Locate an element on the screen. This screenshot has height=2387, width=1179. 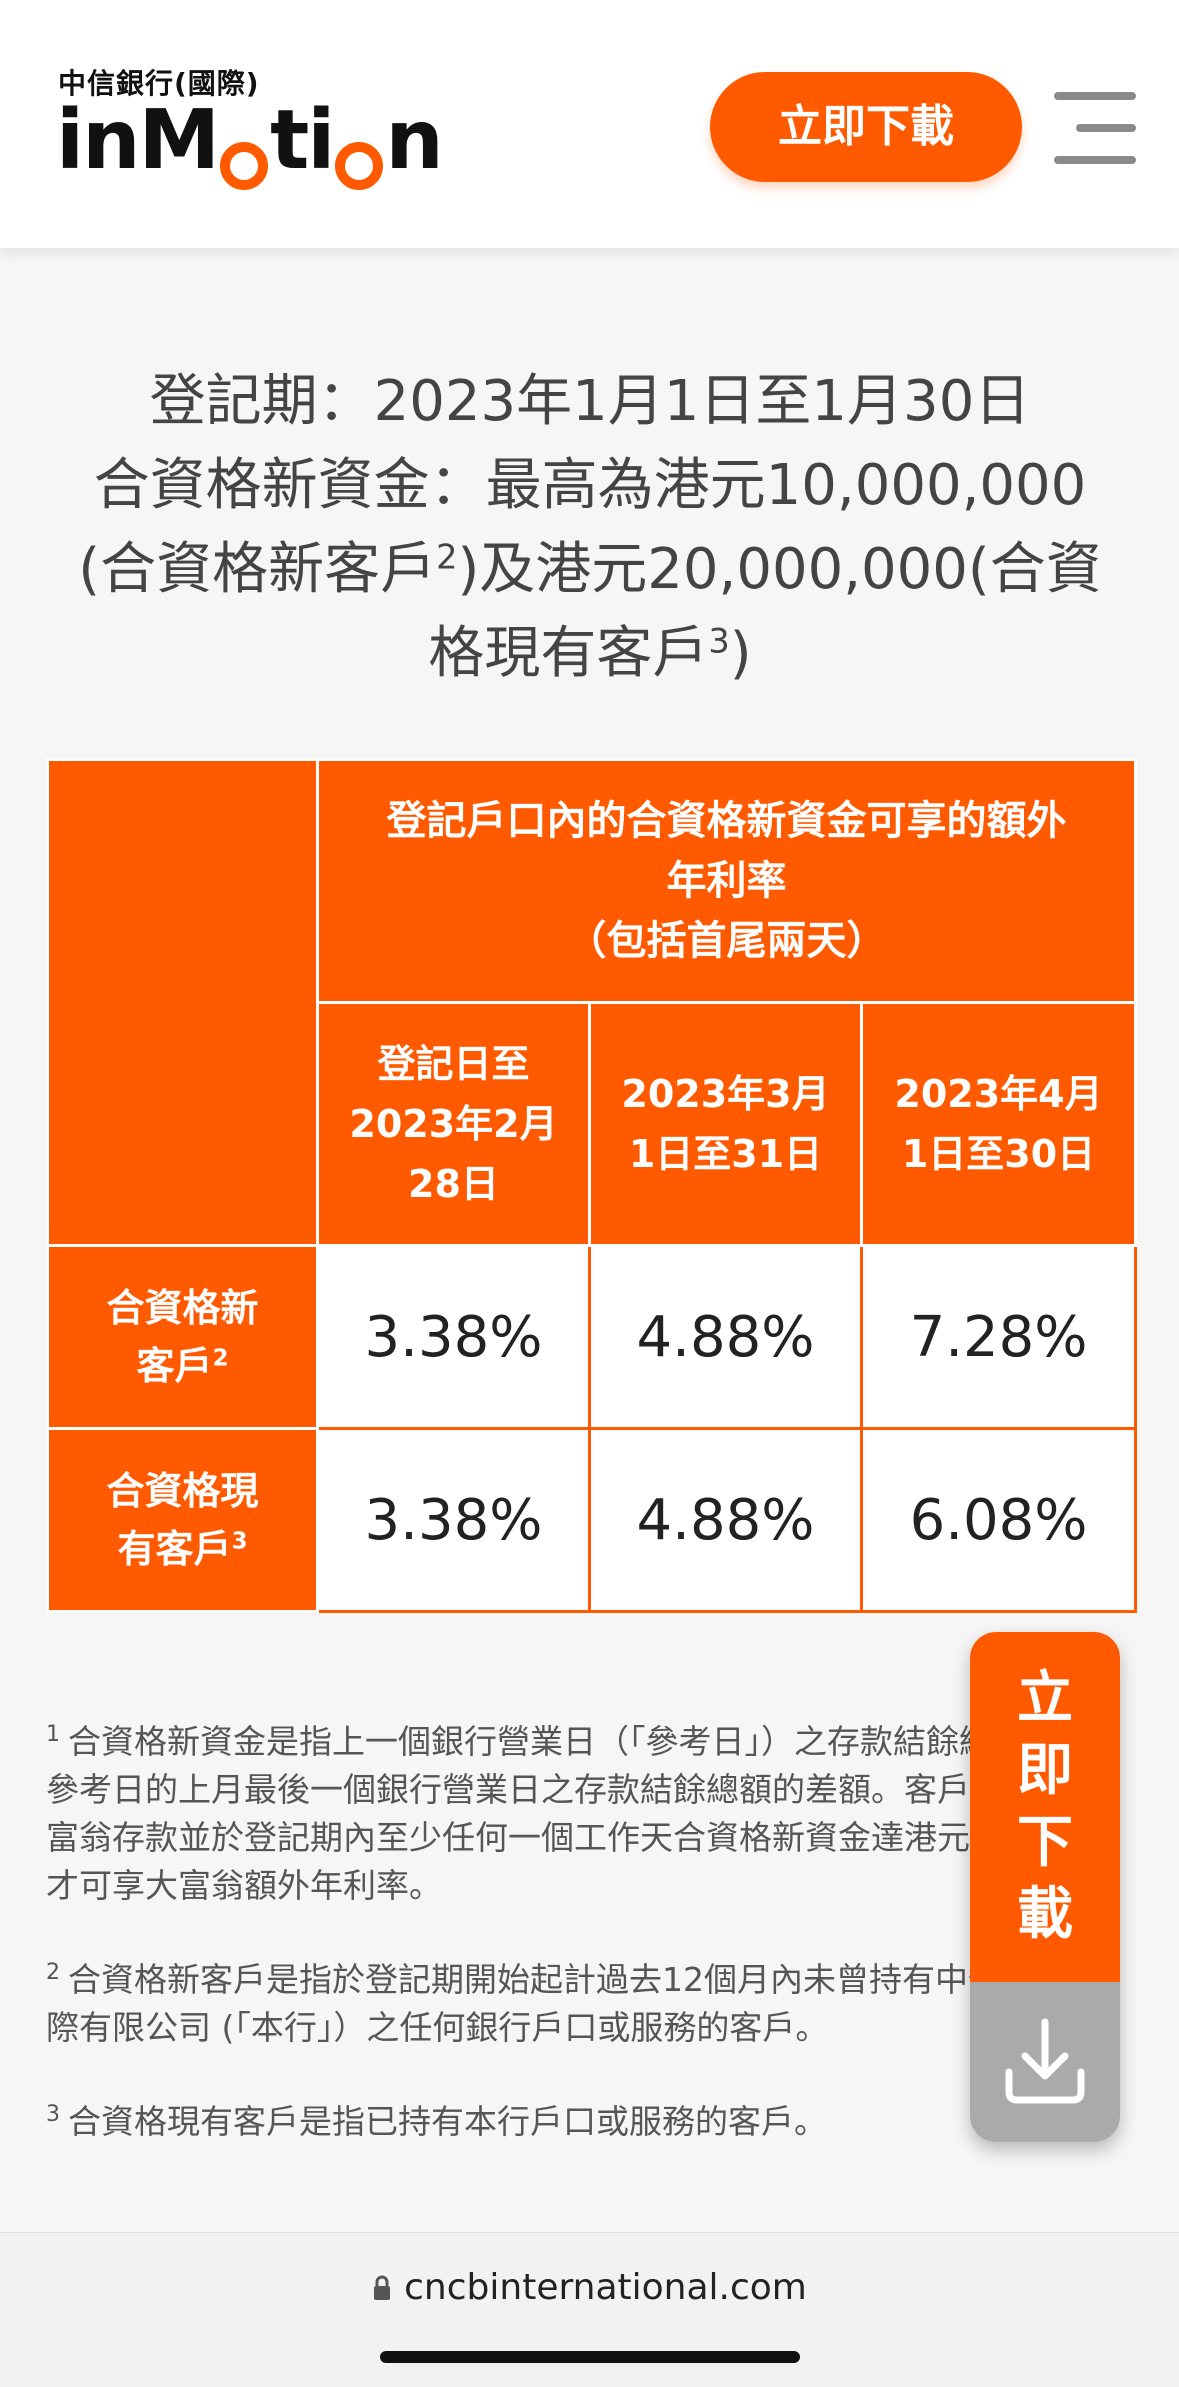
header-text: 年利率 is located at coordinates (726, 881).